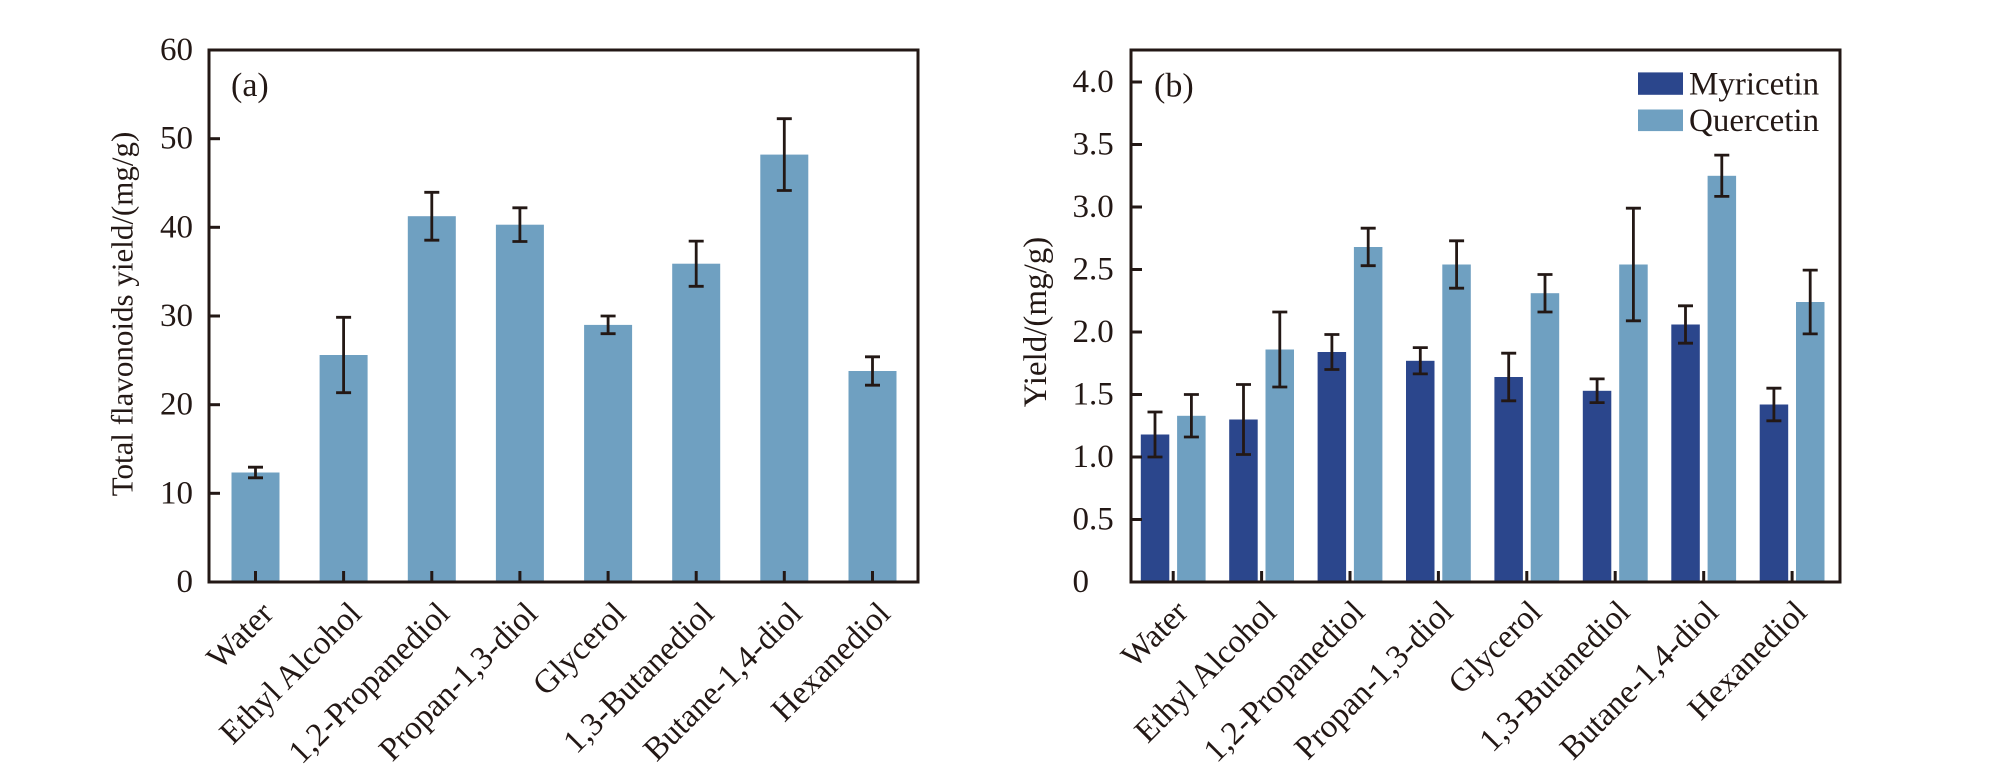 The height and width of the screenshot is (777, 2012). Describe the element at coordinates (1093, 395) in the screenshot. I see `svg-text: 1.5` at that location.